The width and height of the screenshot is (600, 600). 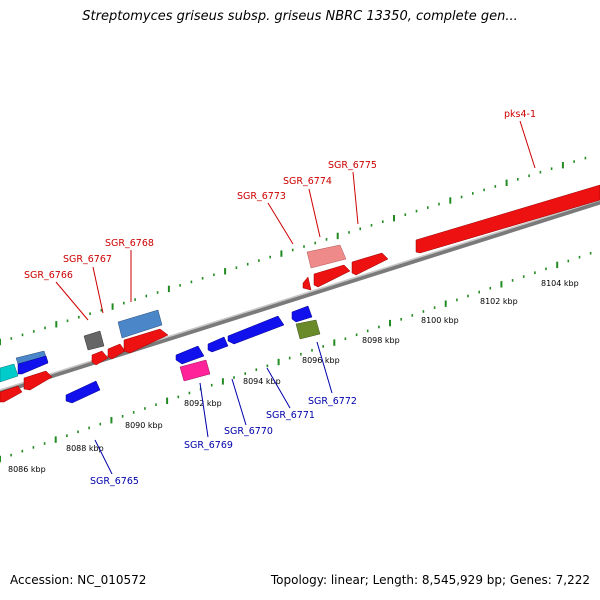 I want to click on reverse-genes, so click(x=165, y=354).